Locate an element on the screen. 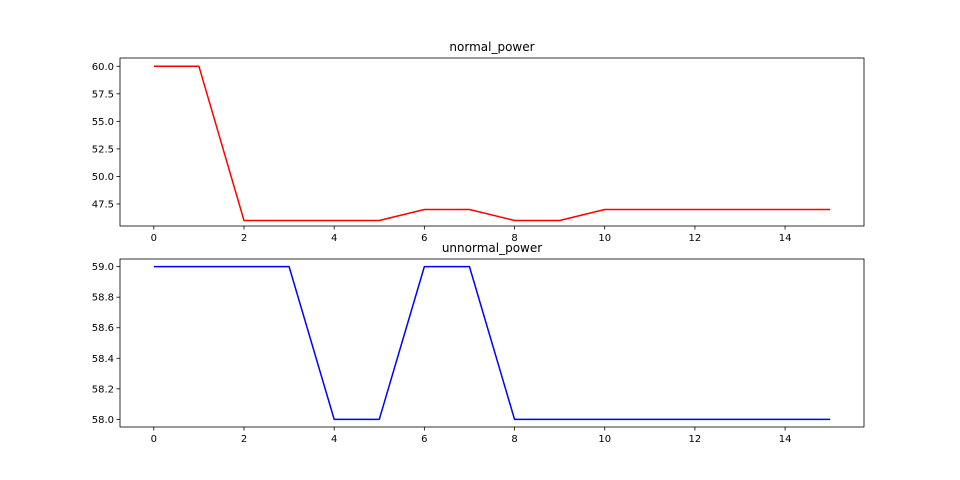 Image resolution: width=960 pixels, height=480 pixels. y-tick-label: 52.5 is located at coordinates (103, 149).